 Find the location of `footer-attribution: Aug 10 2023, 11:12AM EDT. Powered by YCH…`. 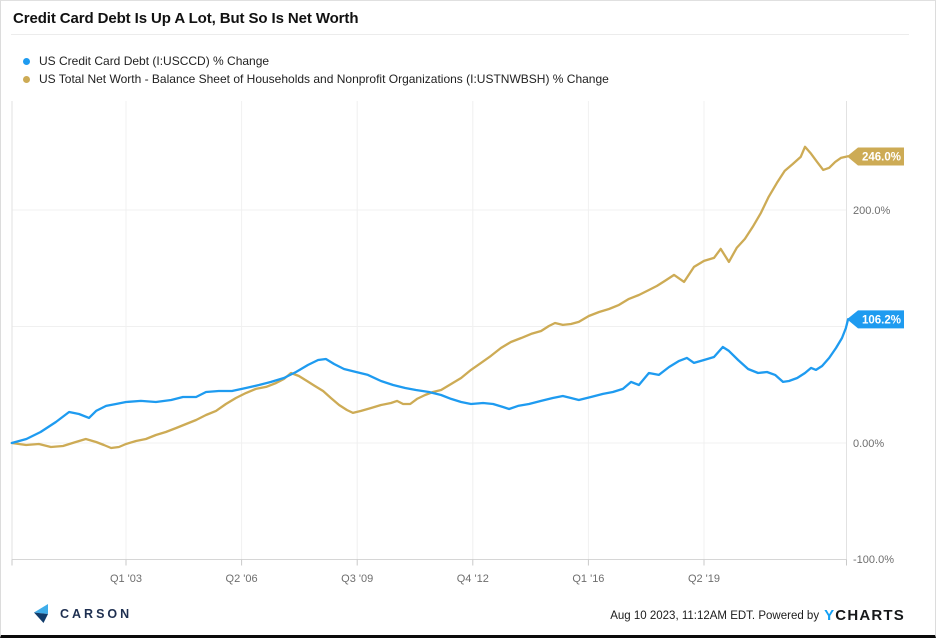

footer-attribution: Aug 10 2023, 11:12AM EDT. Powered by YCH… is located at coordinates (757, 615).